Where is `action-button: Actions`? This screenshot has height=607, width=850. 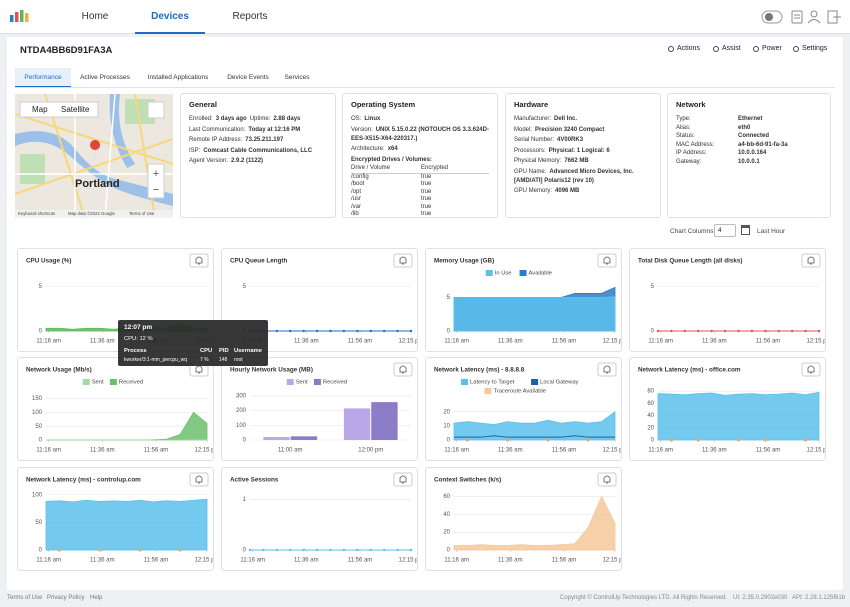 action-button: Actions is located at coordinates (684, 48).